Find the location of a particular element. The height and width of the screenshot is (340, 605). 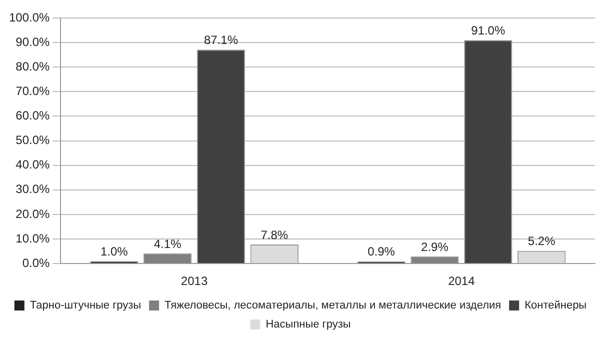

data-label: 7.8% is located at coordinates (274, 235).